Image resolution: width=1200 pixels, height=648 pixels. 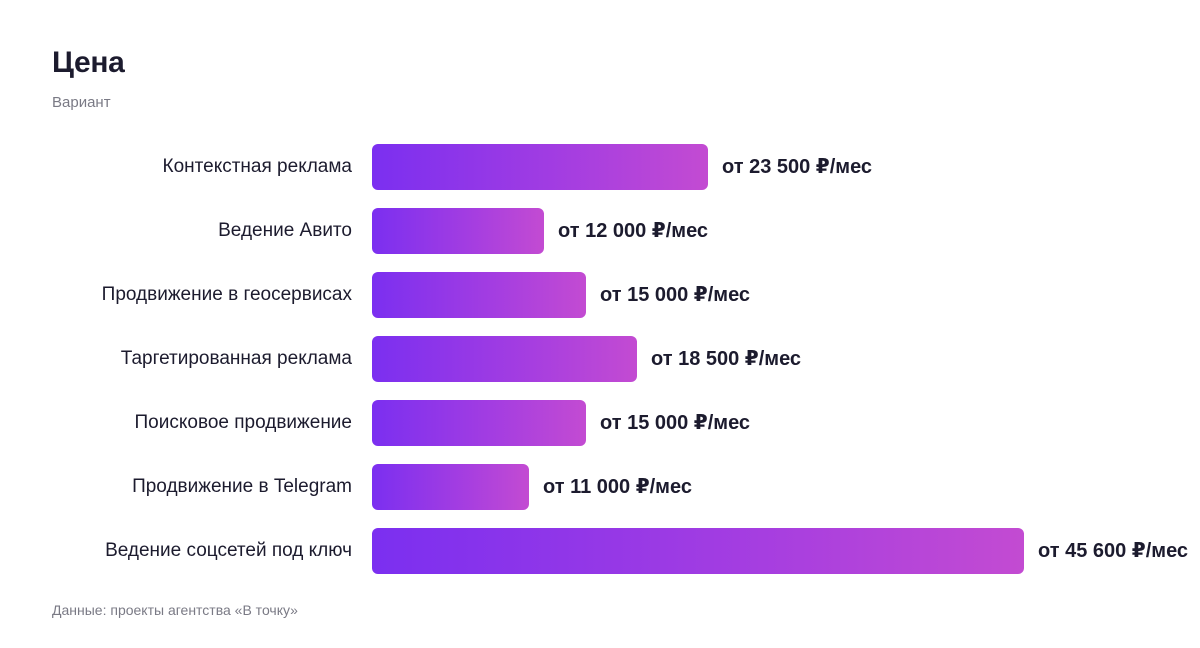 What do you see at coordinates (243, 422) in the screenshot?
I see `category-label: Поисковое продвижение` at bounding box center [243, 422].